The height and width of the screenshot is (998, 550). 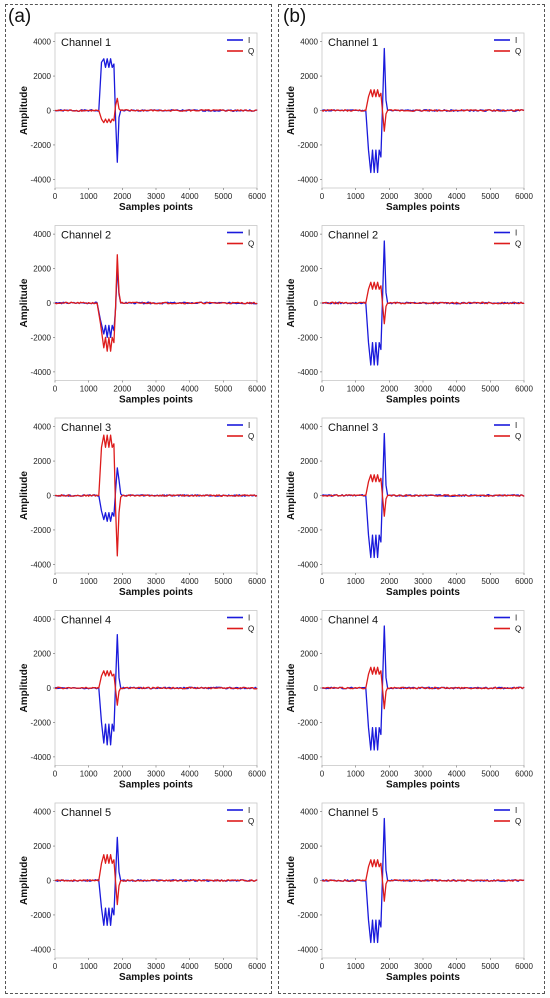 I want to click on chart-title: Channel 1, so click(x=86, y=43).